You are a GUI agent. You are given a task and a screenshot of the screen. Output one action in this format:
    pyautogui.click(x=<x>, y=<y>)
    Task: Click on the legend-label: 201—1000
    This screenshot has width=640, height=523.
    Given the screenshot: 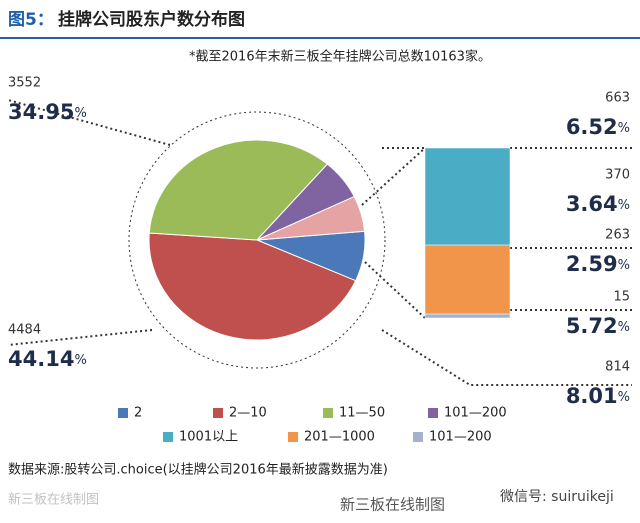 What is the action you would take?
    pyautogui.click(x=339, y=437)
    